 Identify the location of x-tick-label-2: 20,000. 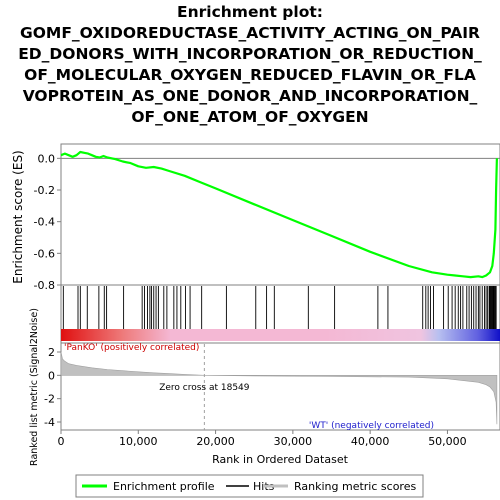
(215, 441).